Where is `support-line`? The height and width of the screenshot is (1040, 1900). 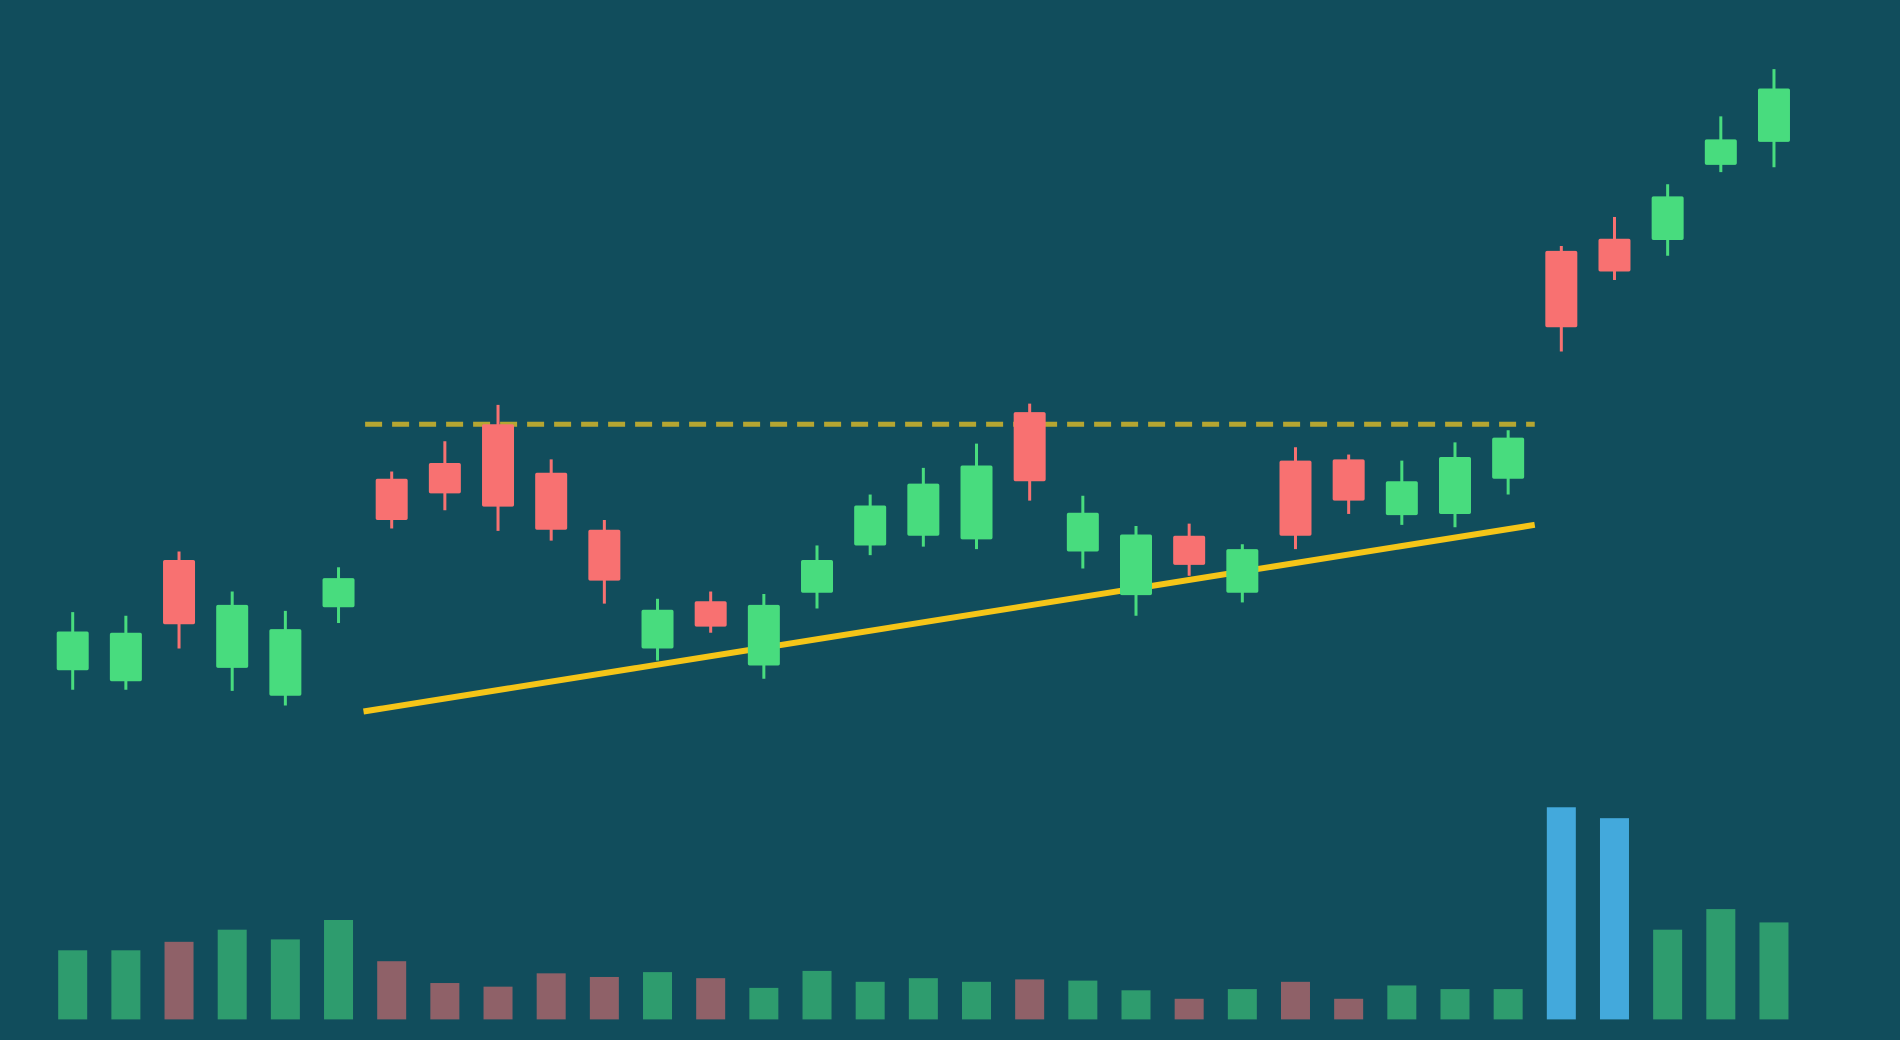 support-line is located at coordinates (949, 618).